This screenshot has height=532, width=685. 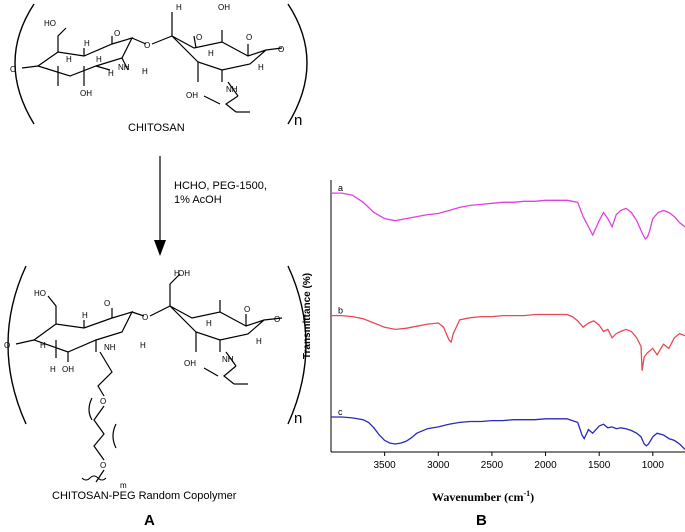 What do you see at coordinates (307, 316) in the screenshot?
I see `y-axis-label: Transmittance (%)` at bounding box center [307, 316].